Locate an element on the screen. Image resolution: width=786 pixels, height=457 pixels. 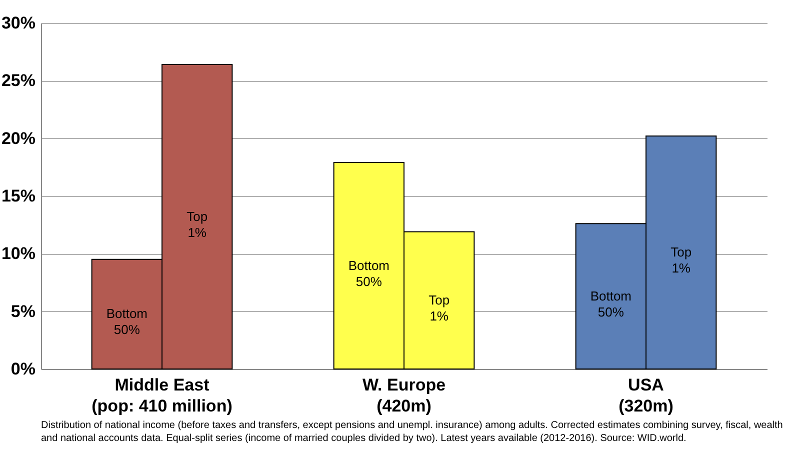
y-tick-label: 25% is located at coordinates (18, 80).